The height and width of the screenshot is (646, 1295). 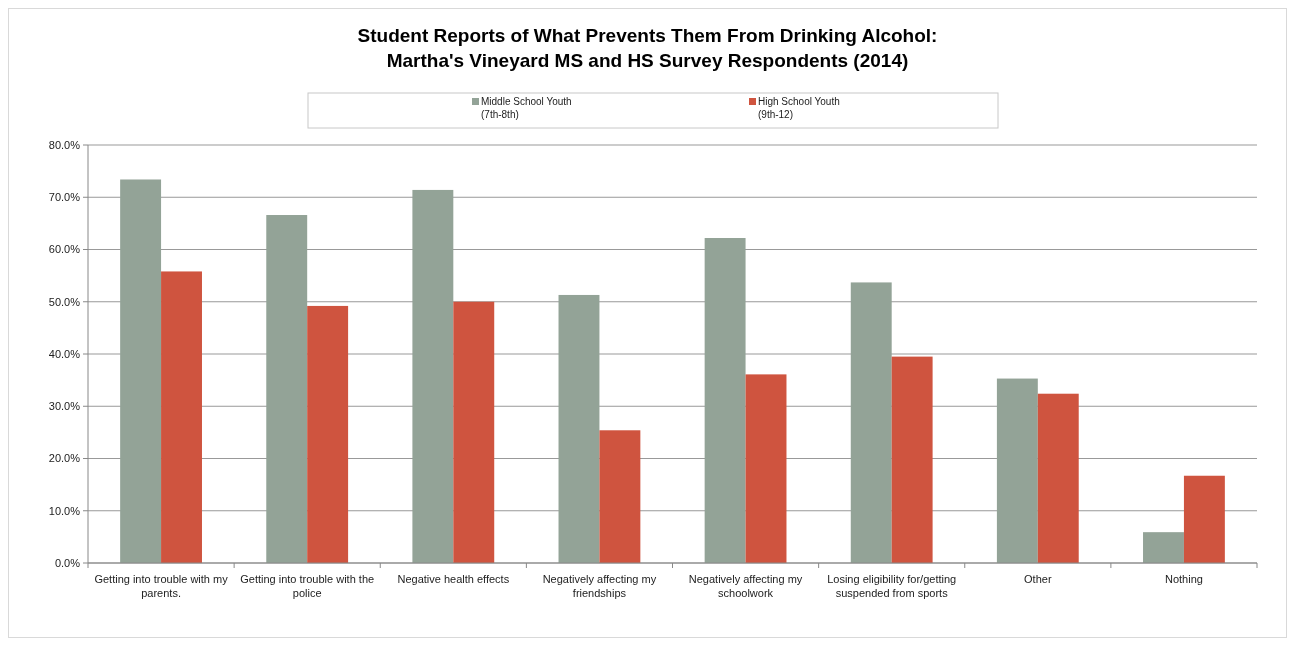 What do you see at coordinates (64, 197) in the screenshot?
I see `y-tick-label: 70.0%` at bounding box center [64, 197].